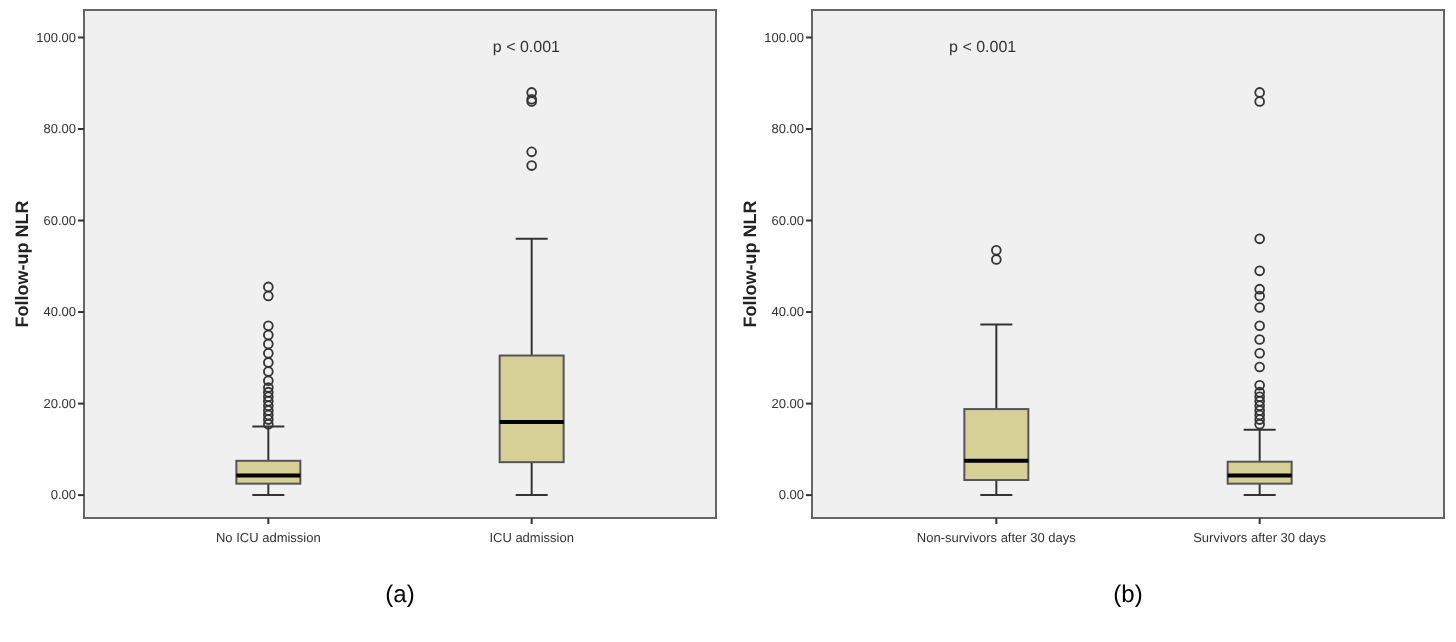  What do you see at coordinates (1128, 594) in the screenshot?
I see `text: (b)` at bounding box center [1128, 594].